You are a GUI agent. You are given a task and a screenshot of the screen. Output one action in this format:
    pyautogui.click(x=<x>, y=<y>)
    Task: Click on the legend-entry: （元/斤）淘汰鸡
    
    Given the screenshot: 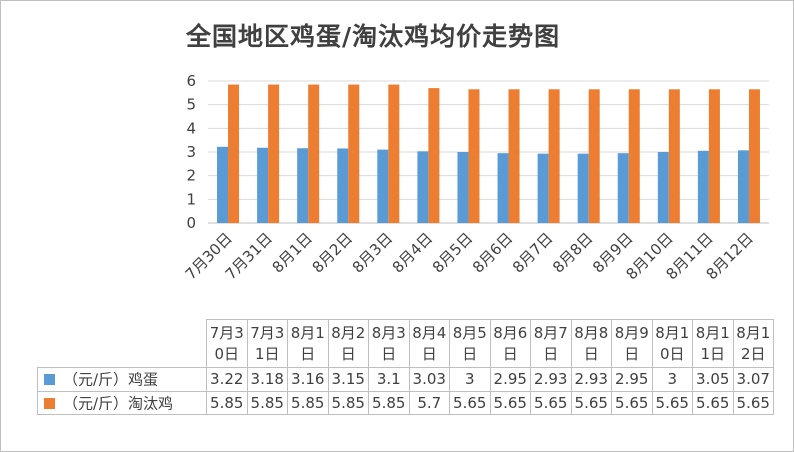 What is the action you would take?
    pyautogui.click(x=122, y=402)
    